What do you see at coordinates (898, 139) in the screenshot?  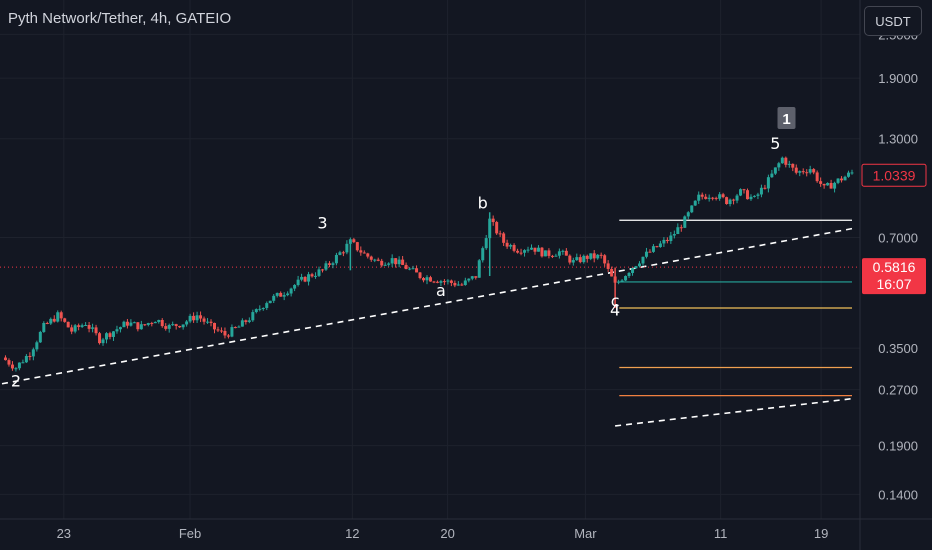 I see `y-tick-label: 1.3000` at bounding box center [898, 139].